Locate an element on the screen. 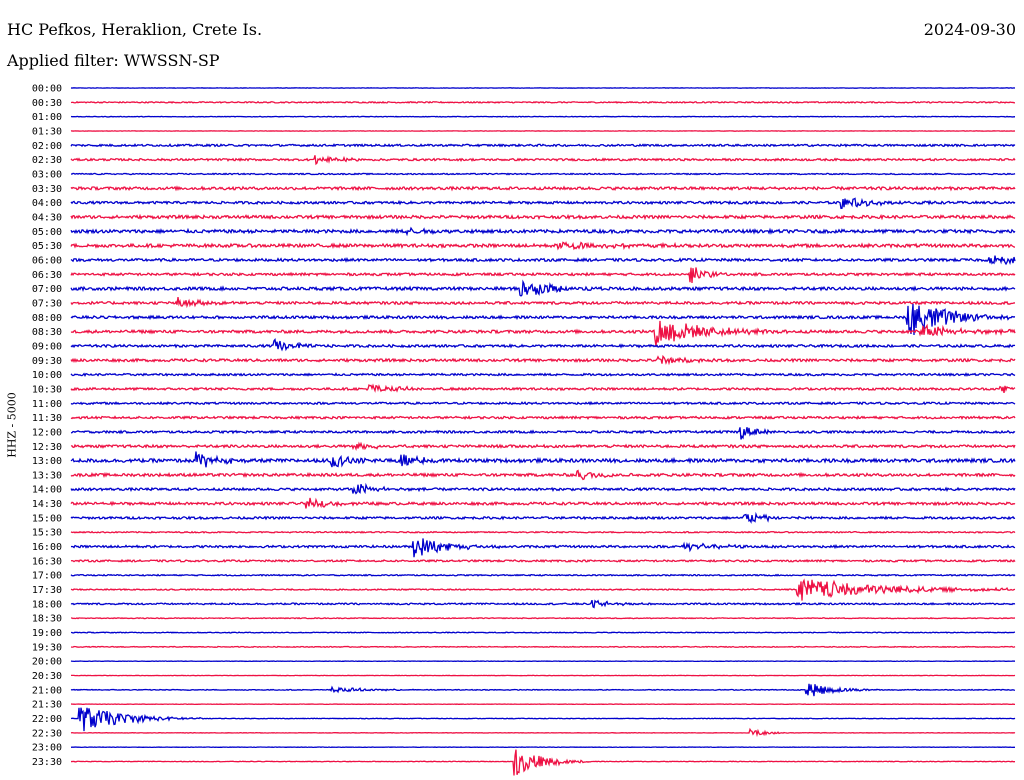 This screenshot has width=1024, height=780. time-label: 18:30 is located at coordinates (47, 619).